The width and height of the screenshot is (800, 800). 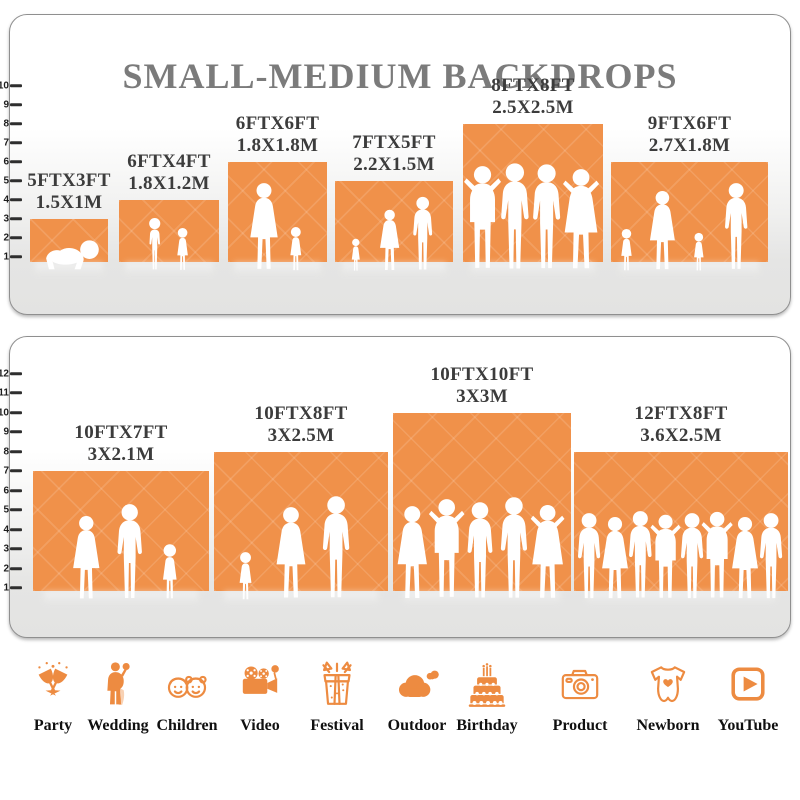 What do you see at coordinates (689, 145) in the screenshot?
I see `size-meters-text: 2.7X1.8M` at bounding box center [689, 145].